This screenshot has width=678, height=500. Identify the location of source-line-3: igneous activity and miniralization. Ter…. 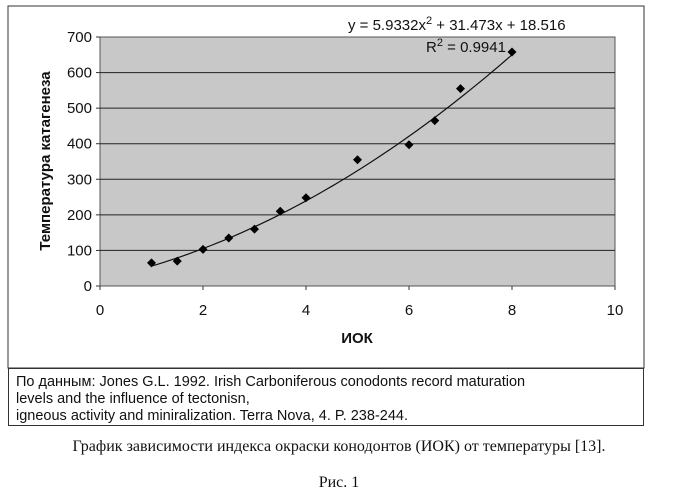
(326, 416).